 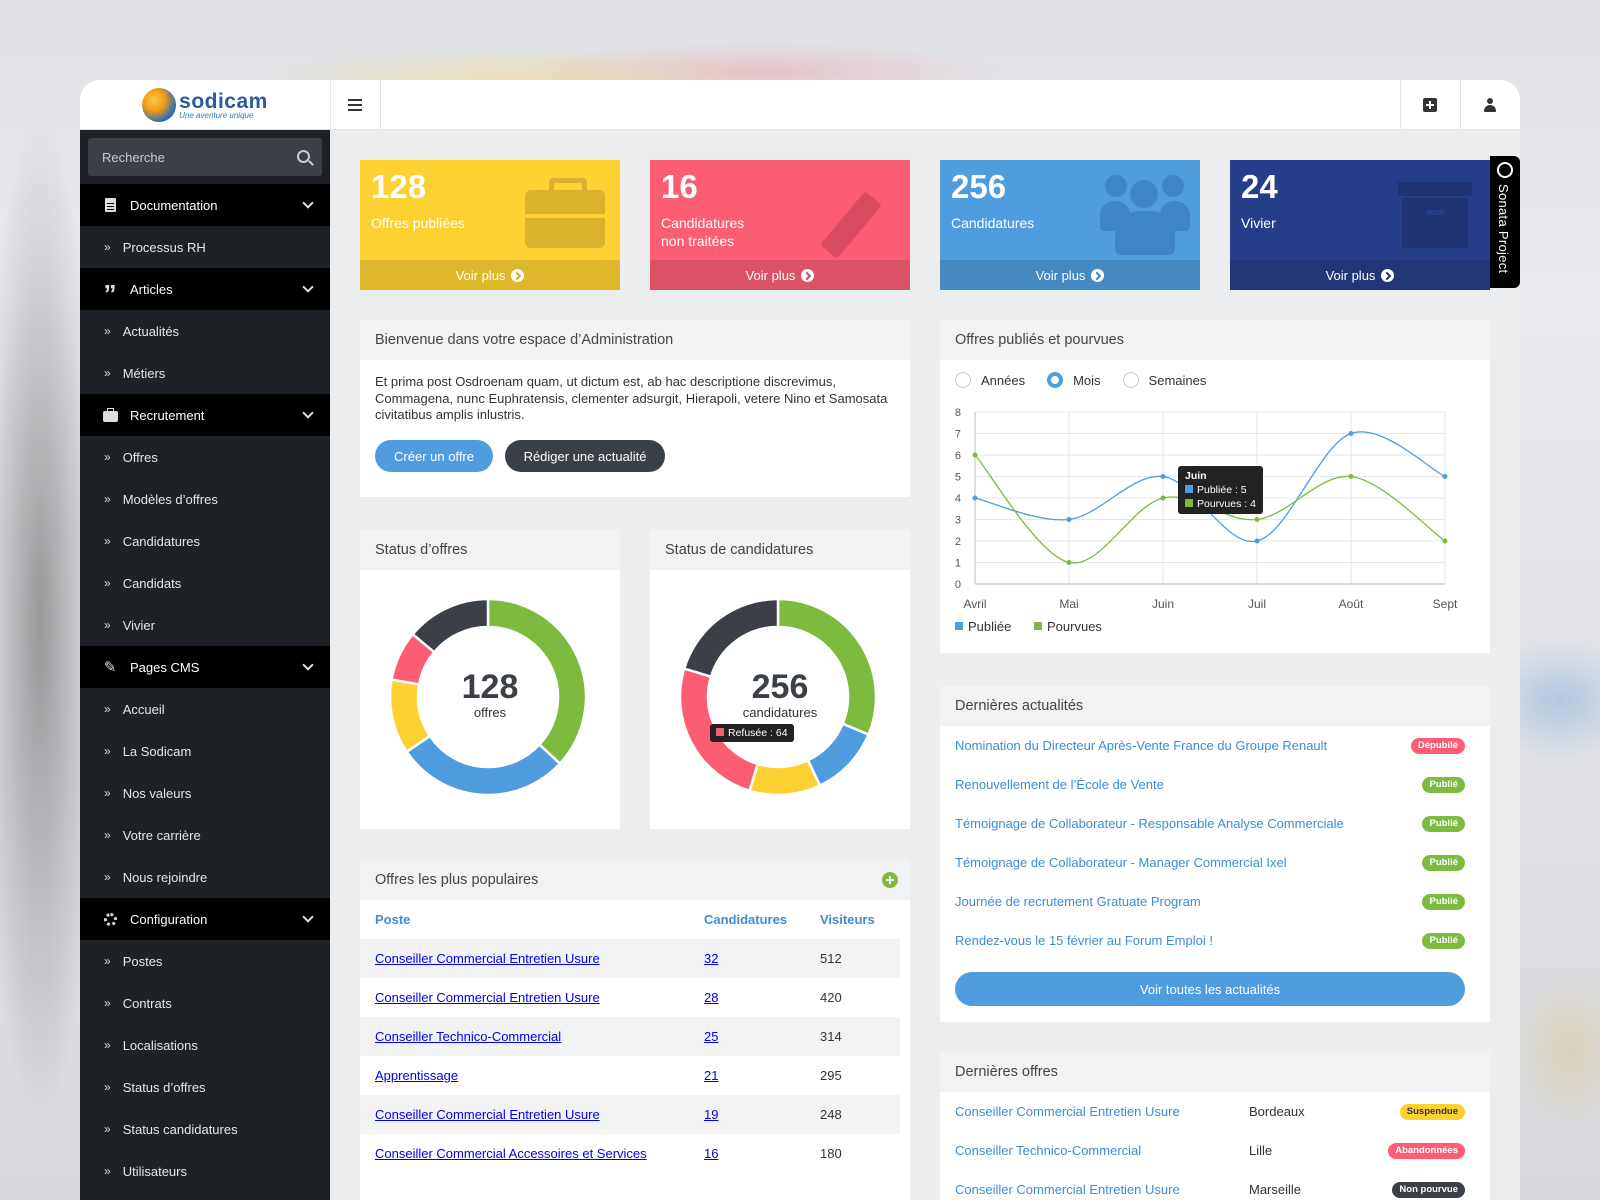 I want to click on sidebar-item-pages-cms: ✎ Pages CMS, so click(x=205, y=667).